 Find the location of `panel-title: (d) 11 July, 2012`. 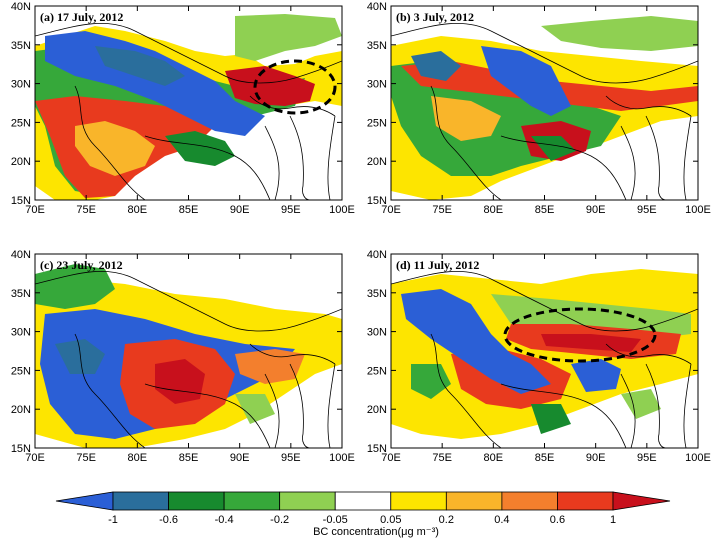

panel-title: (d) 11 July, 2012 is located at coordinates (437, 265).